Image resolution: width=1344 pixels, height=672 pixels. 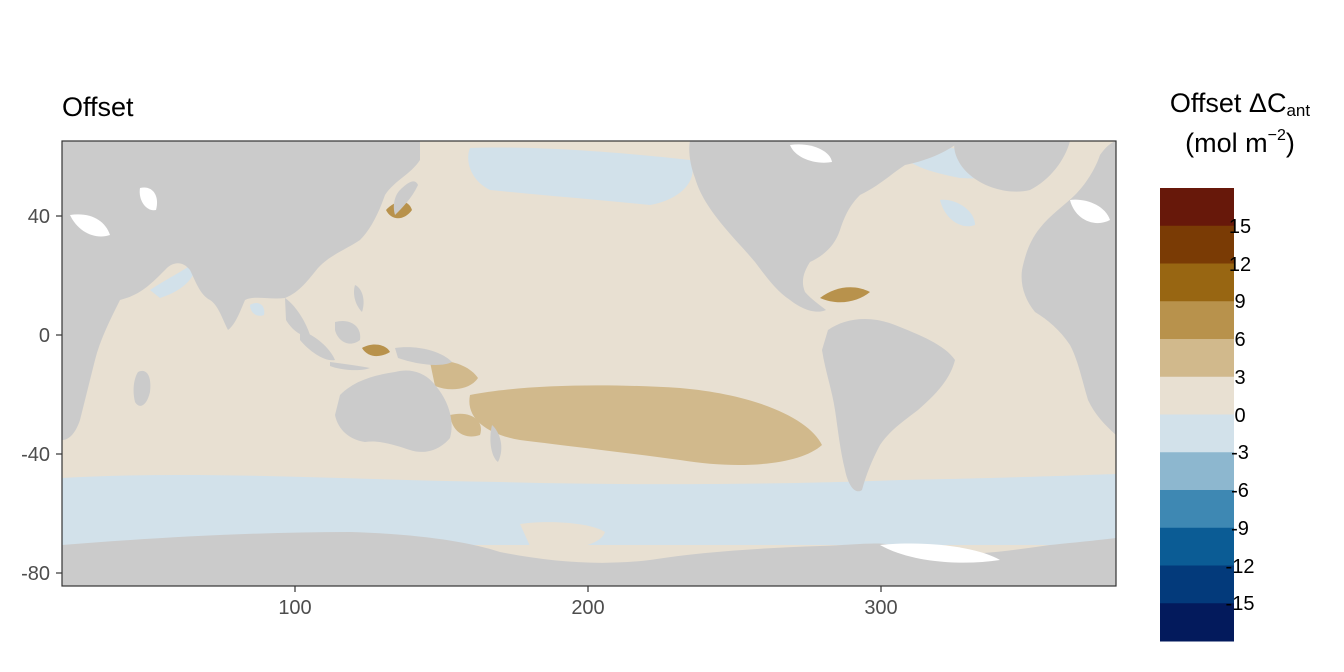 What do you see at coordinates (241, 290) in the screenshot?
I see `land-eurasia-africa` at bounding box center [241, 290].